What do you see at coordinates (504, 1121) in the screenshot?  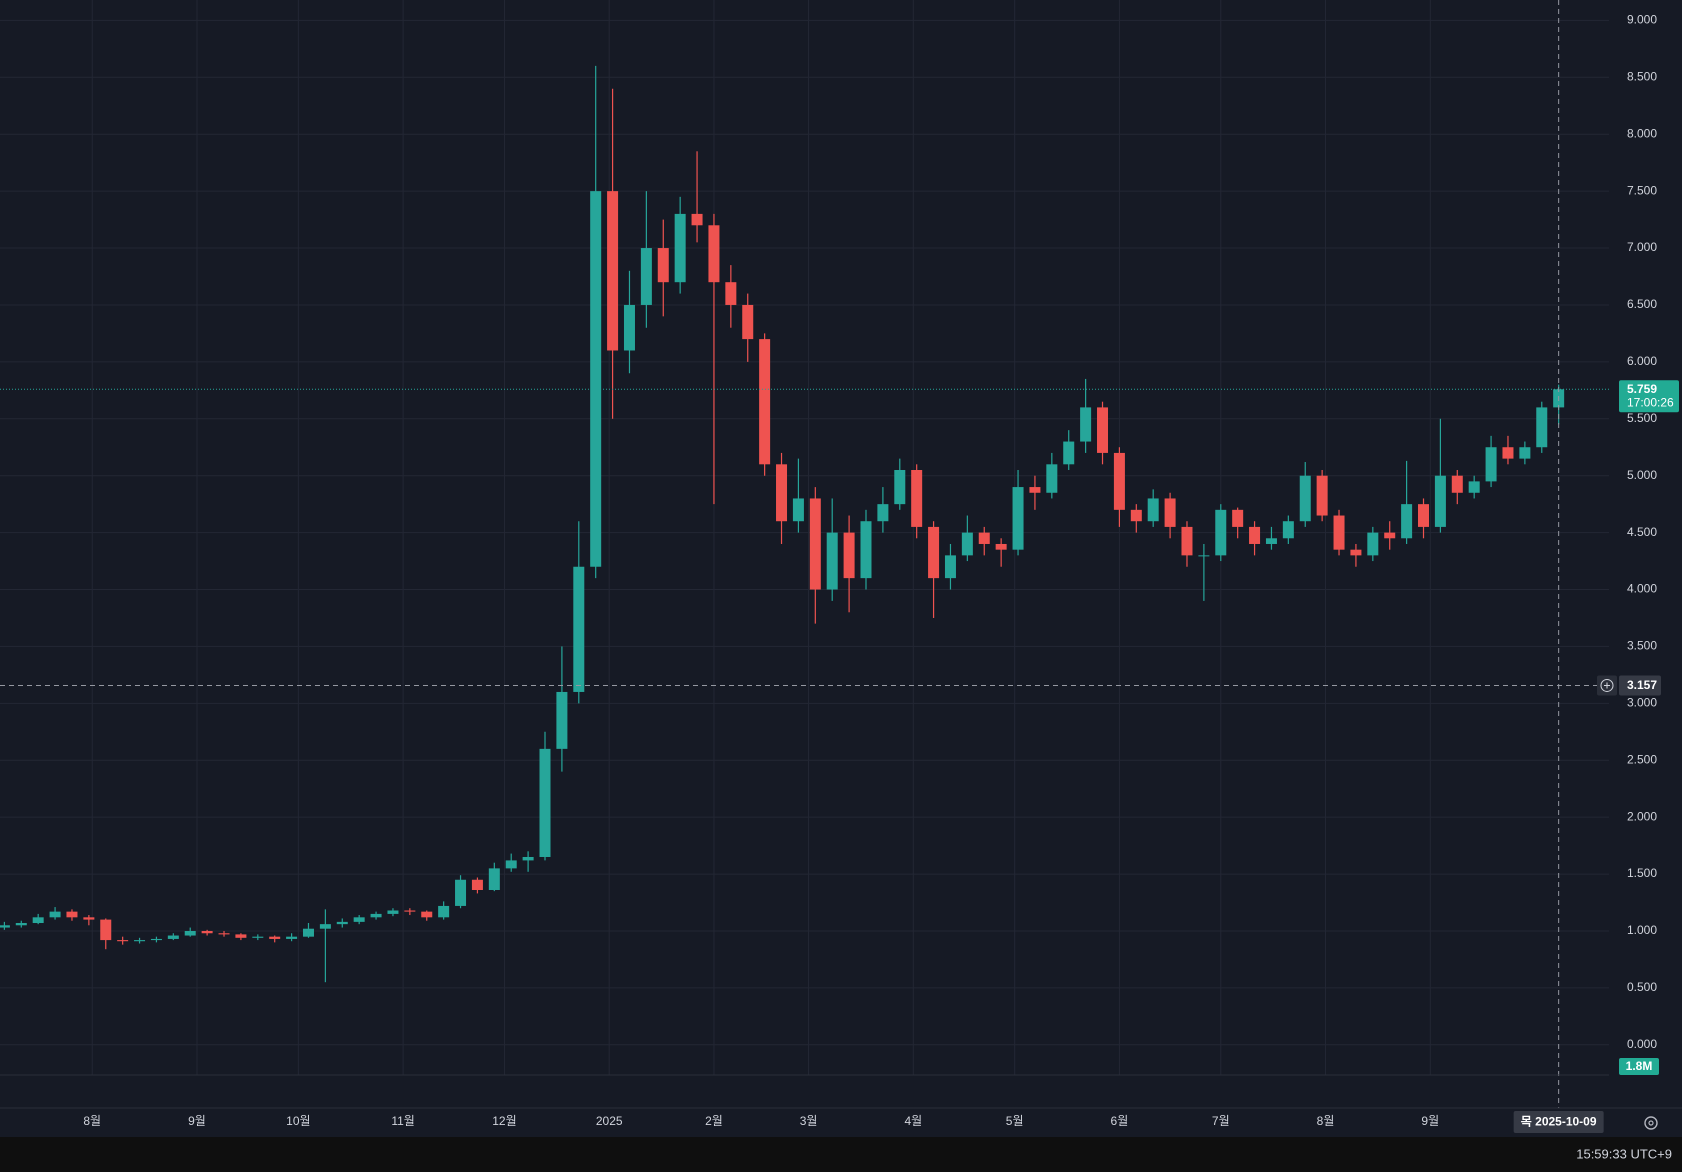 I see `x-tick-label: 12월` at bounding box center [504, 1121].